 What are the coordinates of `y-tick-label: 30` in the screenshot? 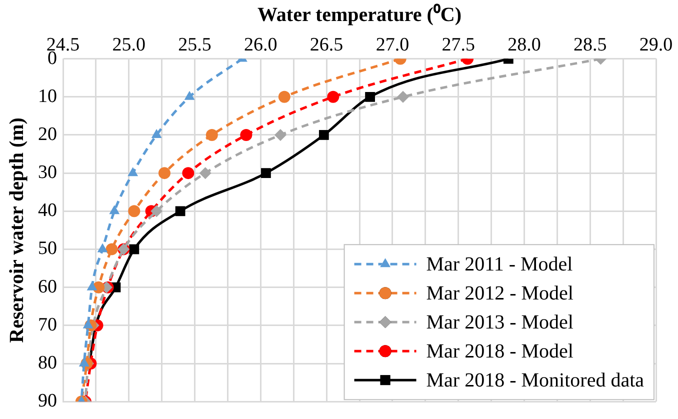 It's located at (47, 173).